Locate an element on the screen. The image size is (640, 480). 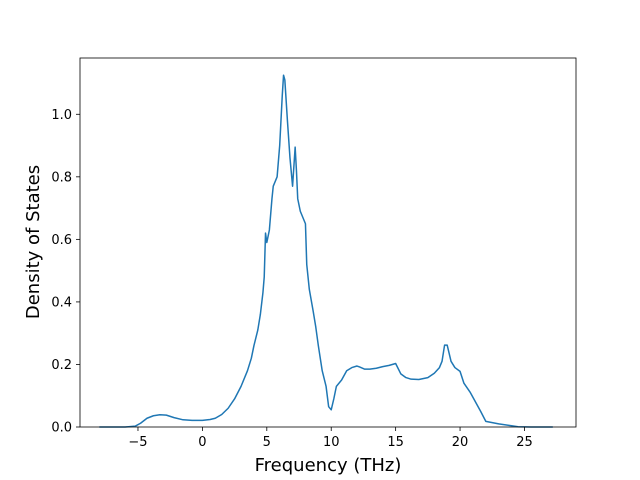
y-tick-label: 0.0 is located at coordinates (61, 428).